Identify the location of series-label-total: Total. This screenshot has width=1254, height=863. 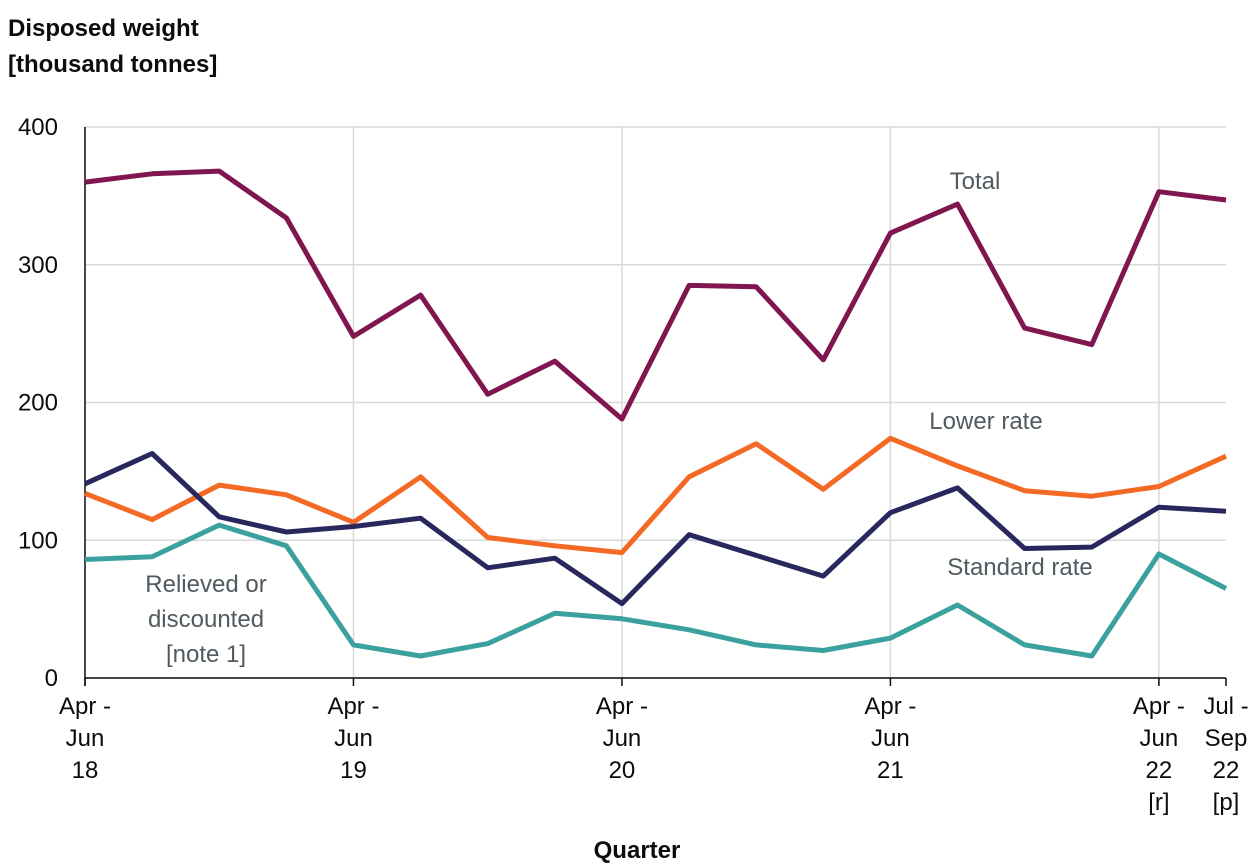
(975, 181).